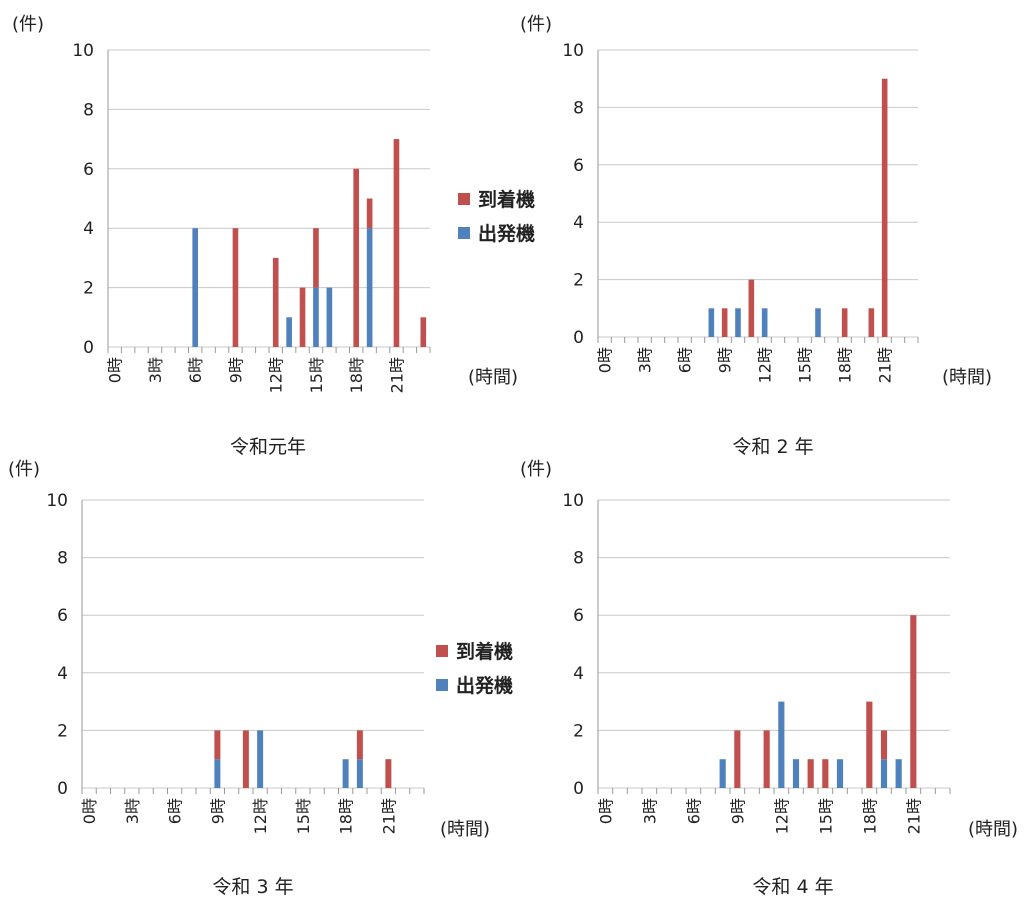 The width and height of the screenshot is (1034, 900). What do you see at coordinates (484, 685) in the screenshot?
I see `legend-label-departure: 出発機` at bounding box center [484, 685].